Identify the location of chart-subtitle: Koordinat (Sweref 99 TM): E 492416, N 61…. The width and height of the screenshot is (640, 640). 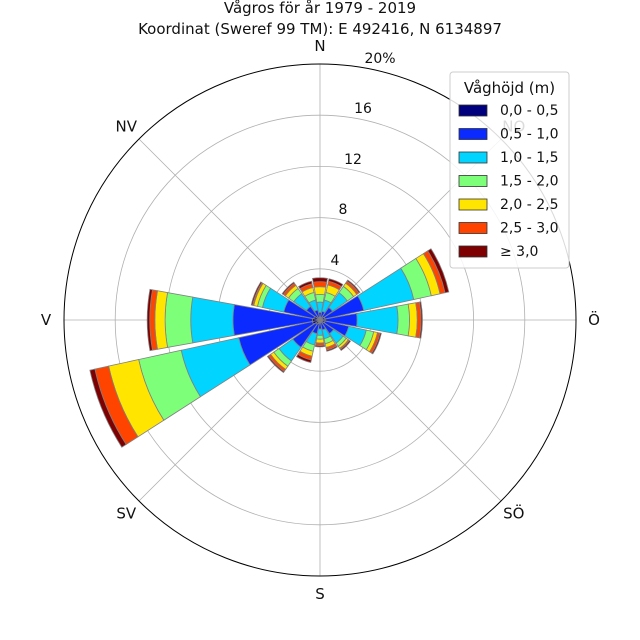
(320, 29).